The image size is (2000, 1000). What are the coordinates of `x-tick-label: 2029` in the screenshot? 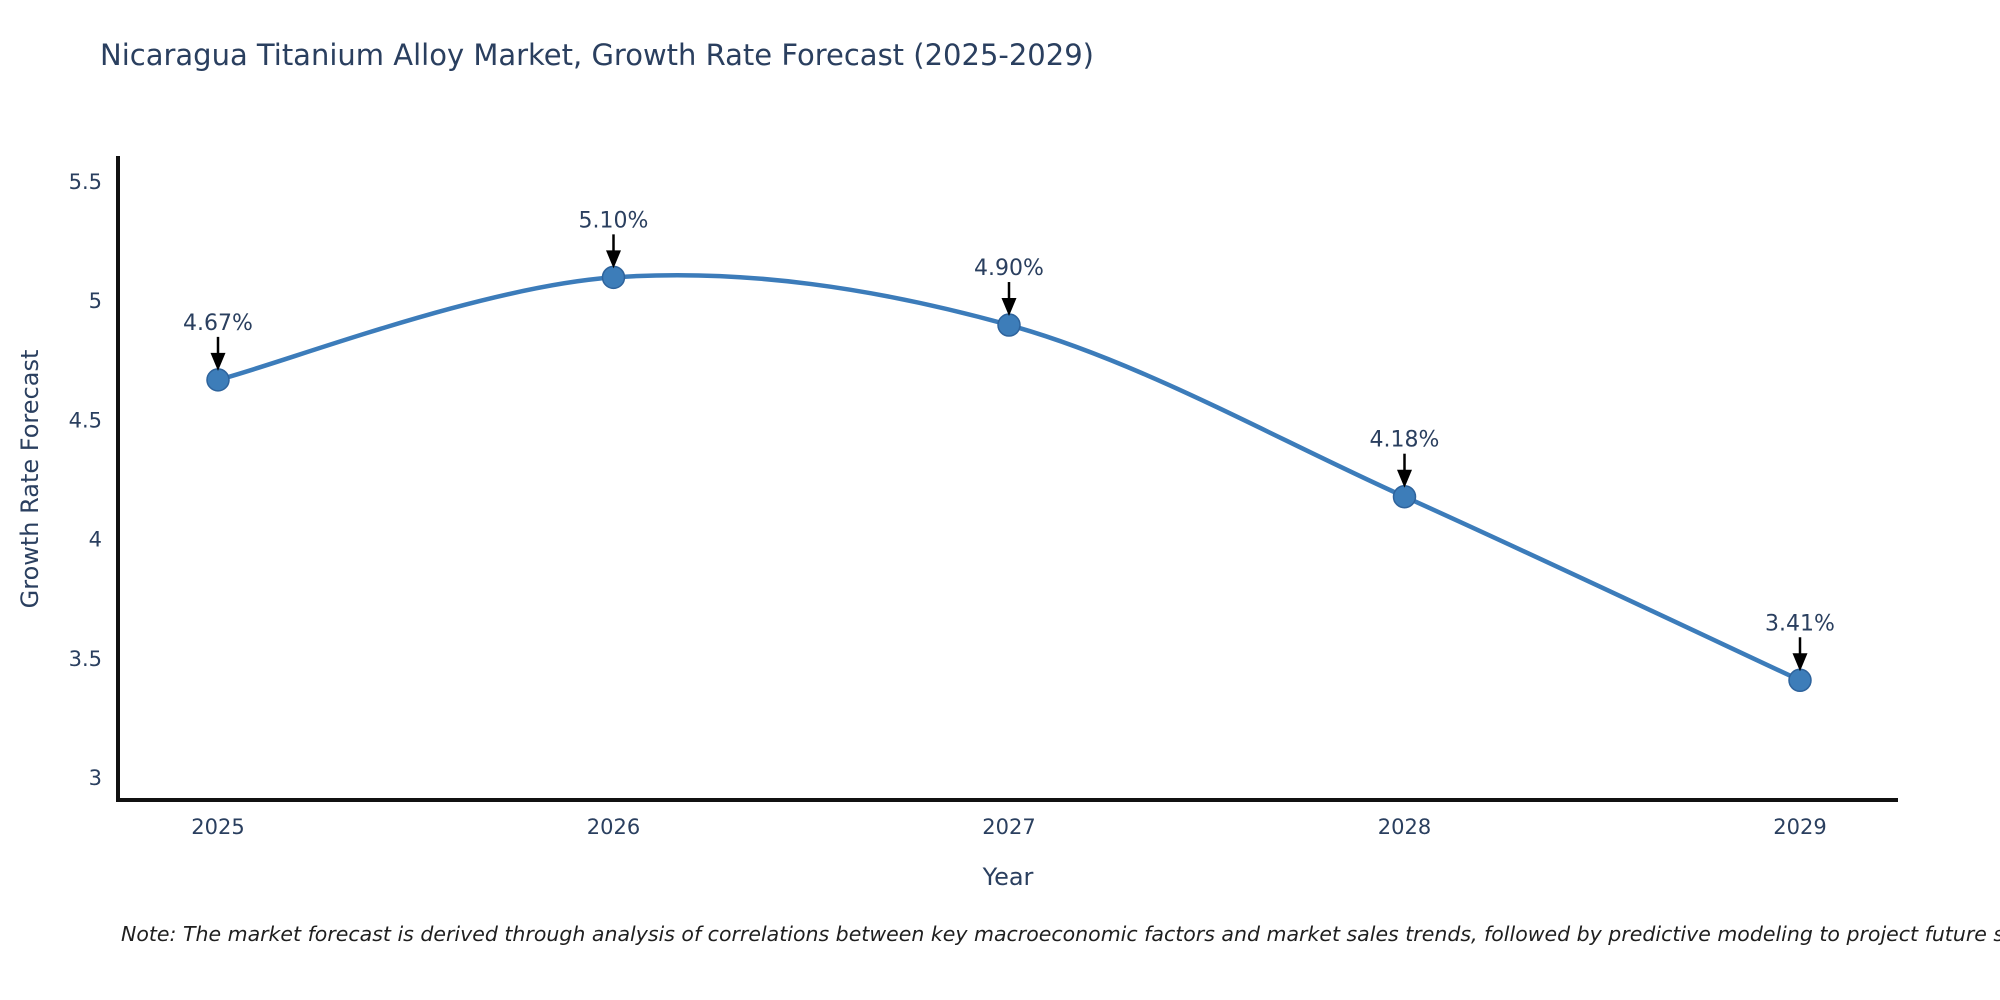 It's located at (1799, 827).